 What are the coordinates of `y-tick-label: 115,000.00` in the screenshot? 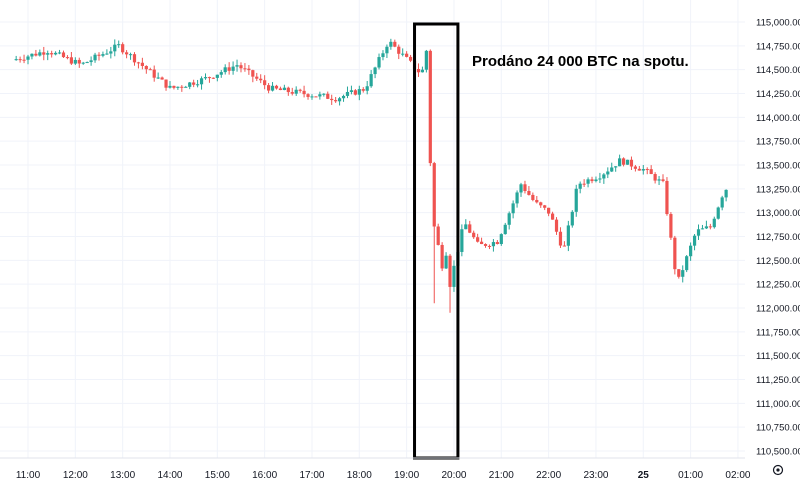 It's located at (778, 23).